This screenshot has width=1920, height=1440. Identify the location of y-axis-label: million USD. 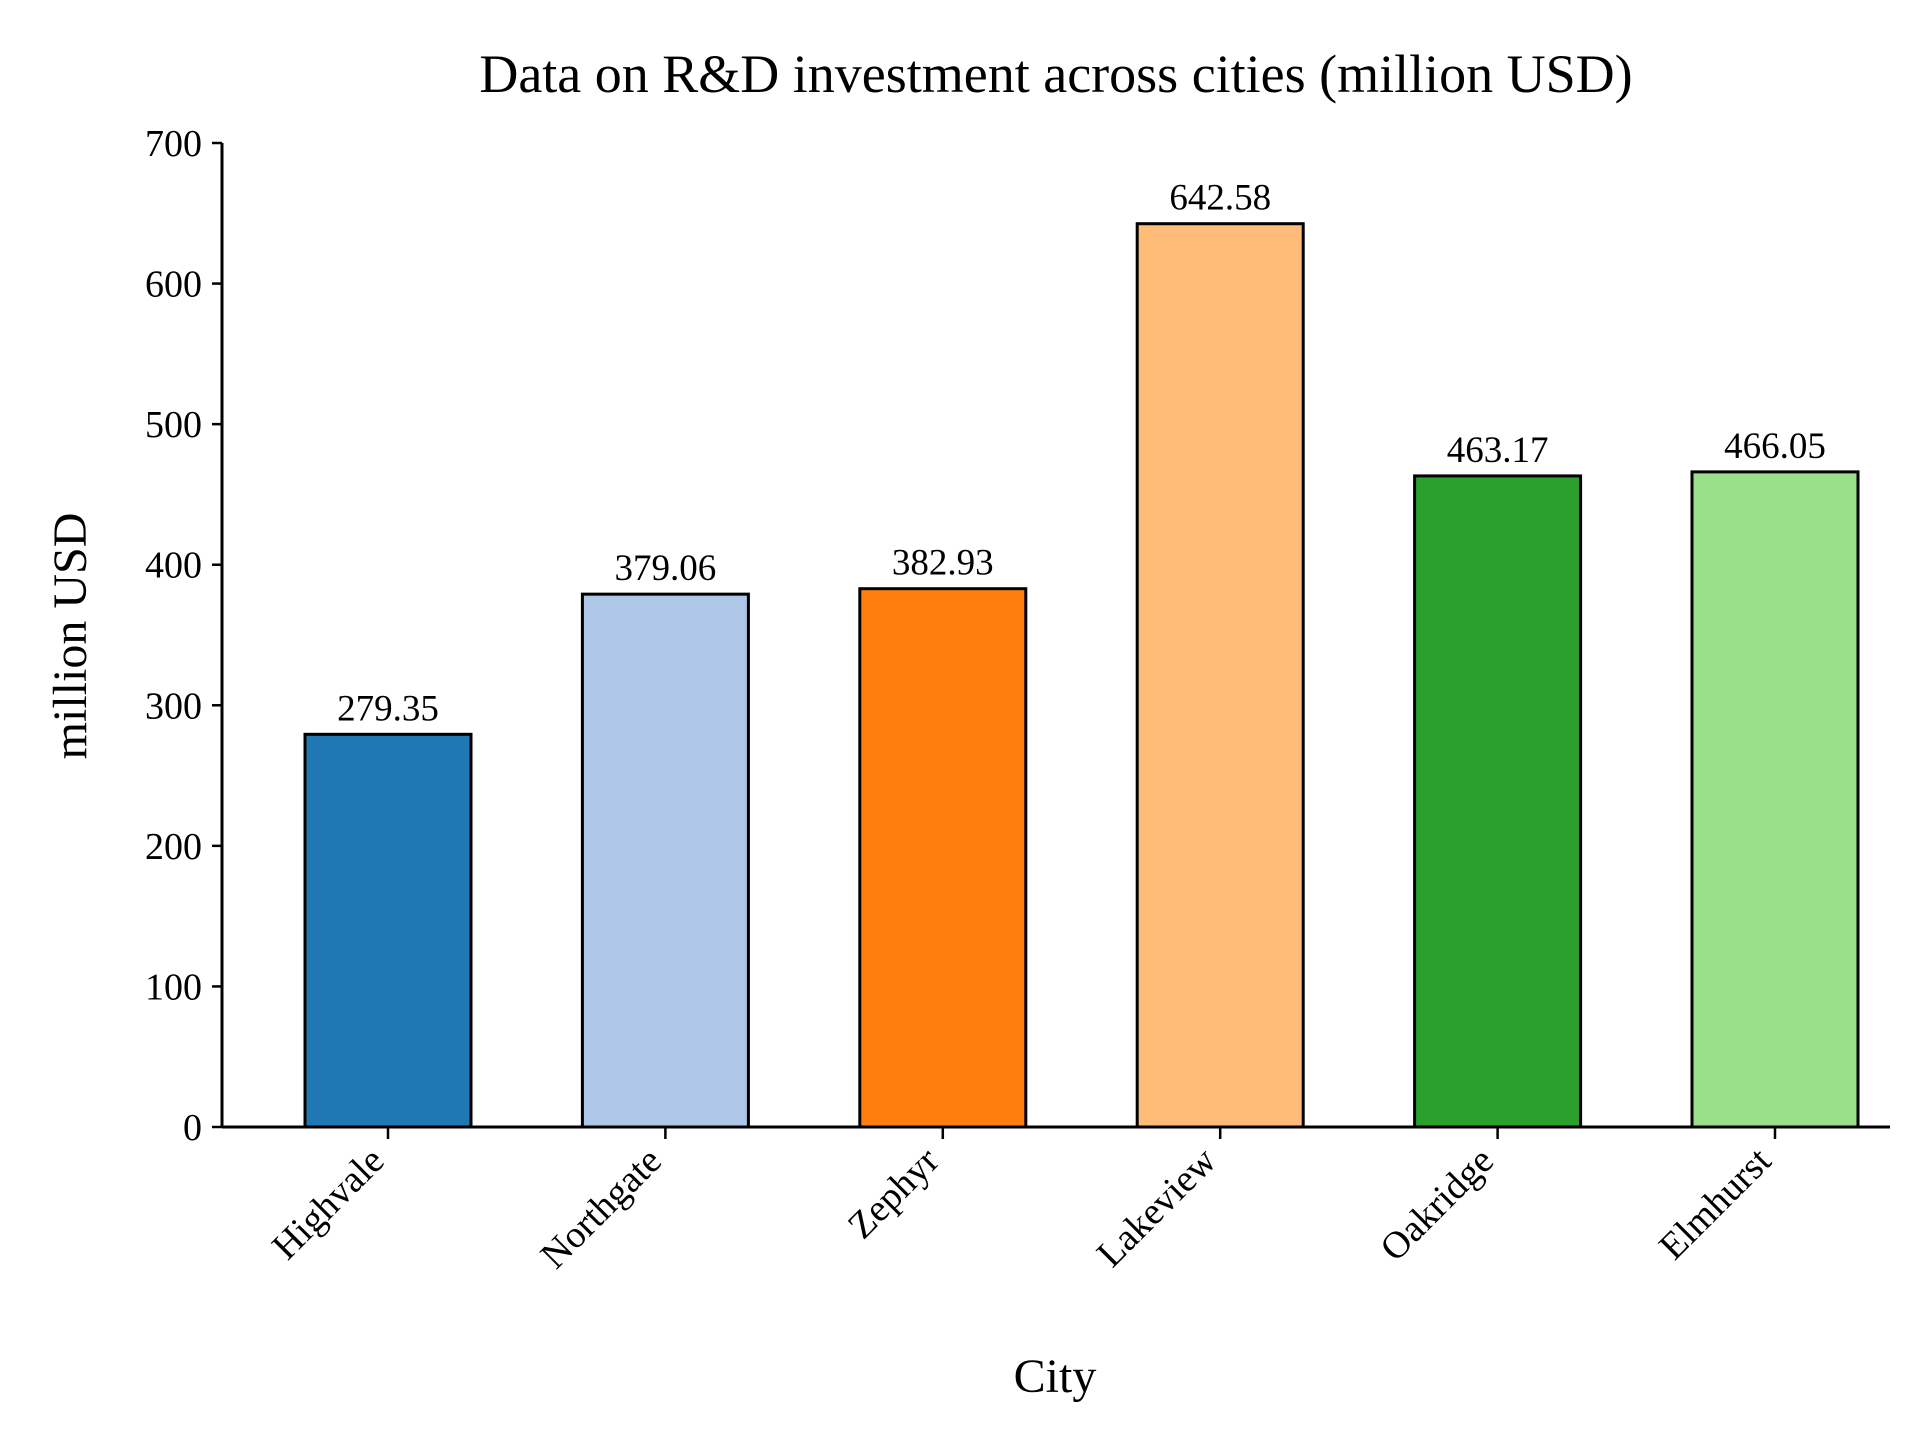
(70, 636).